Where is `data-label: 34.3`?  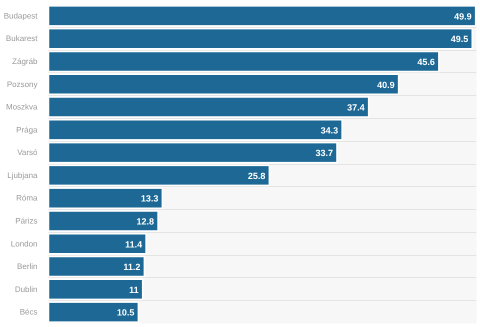
data-label: 34.3 is located at coordinates (329, 130).